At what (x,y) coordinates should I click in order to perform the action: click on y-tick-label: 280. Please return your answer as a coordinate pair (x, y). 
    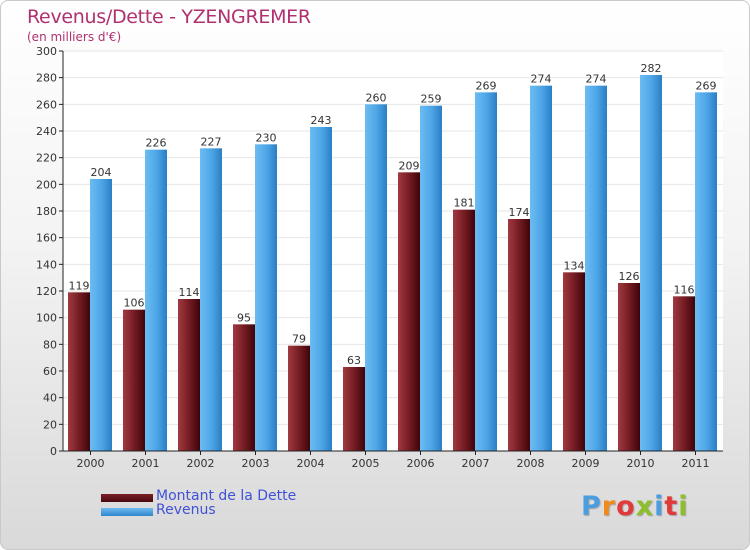
    Looking at the image, I should click on (46, 78).